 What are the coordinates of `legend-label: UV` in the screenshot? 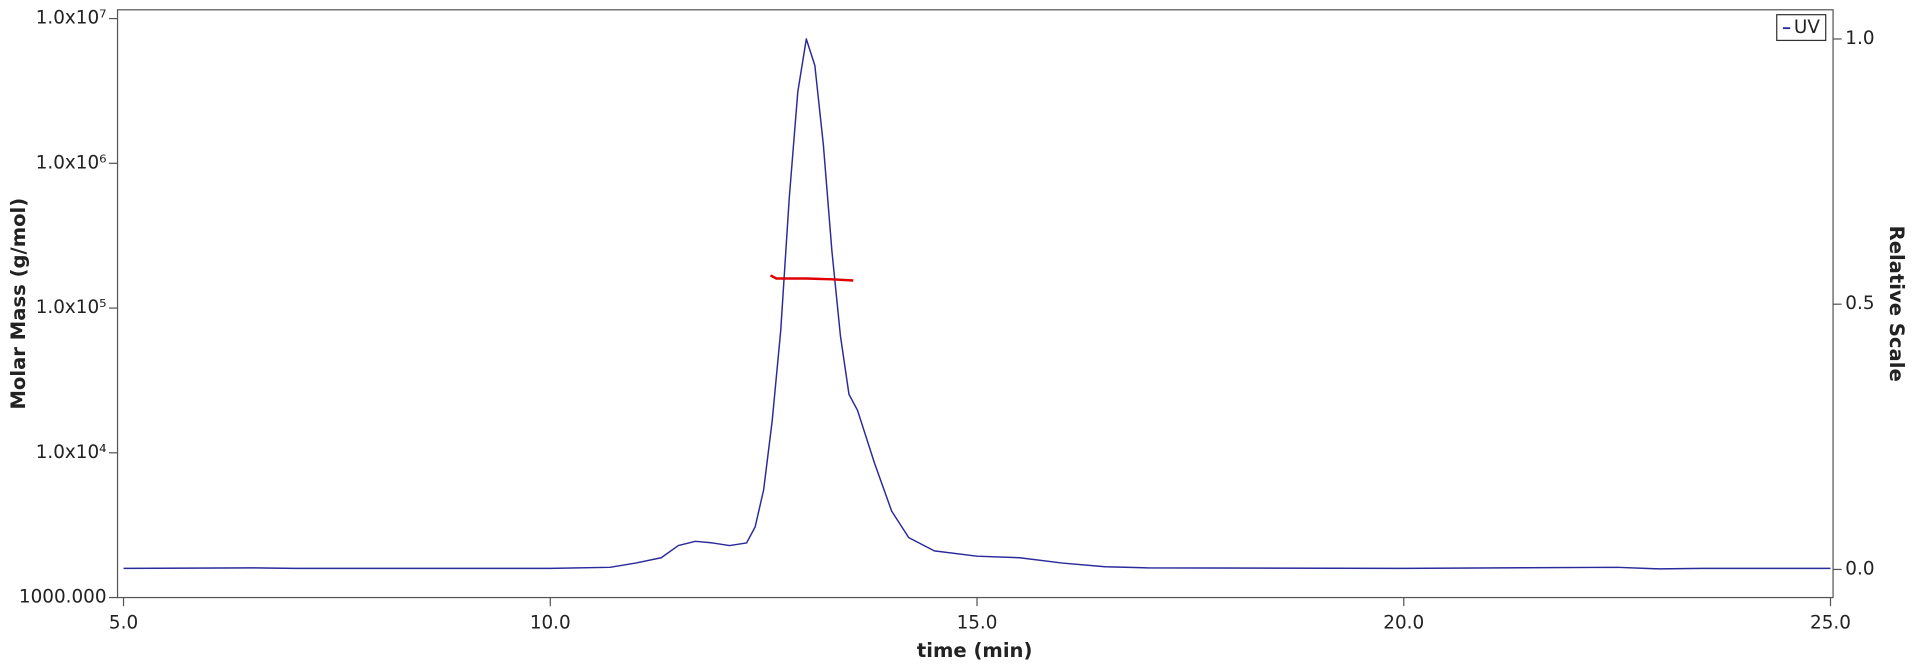 It's located at (1807, 27).